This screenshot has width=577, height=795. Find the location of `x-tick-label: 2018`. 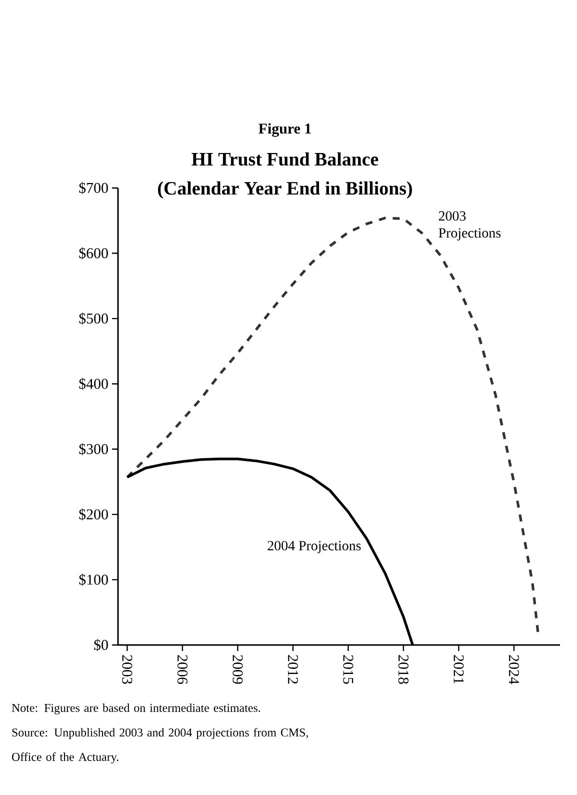

x-tick-label: 2018 is located at coordinates (403, 669).